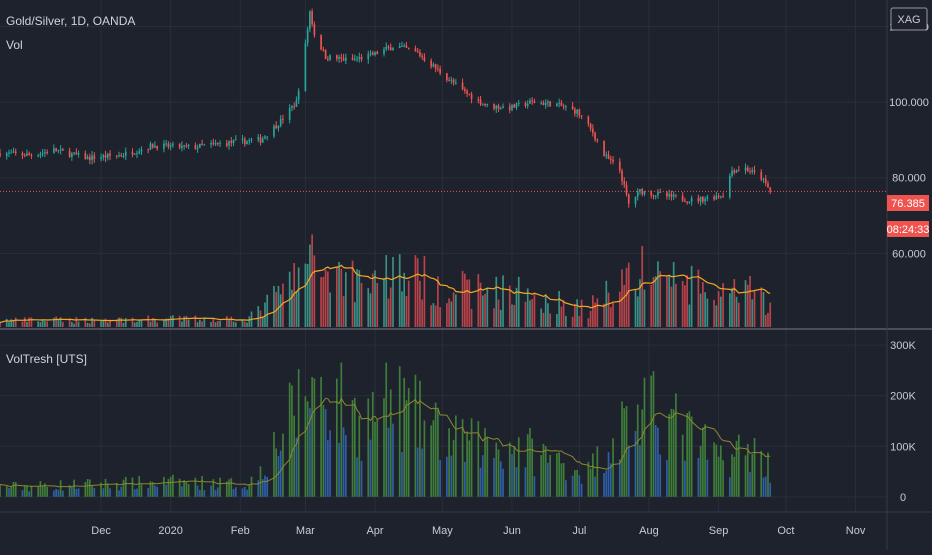 This screenshot has width=932, height=555. I want to click on thresh-axis: 0 100K 200K 300K, so click(903, 422).